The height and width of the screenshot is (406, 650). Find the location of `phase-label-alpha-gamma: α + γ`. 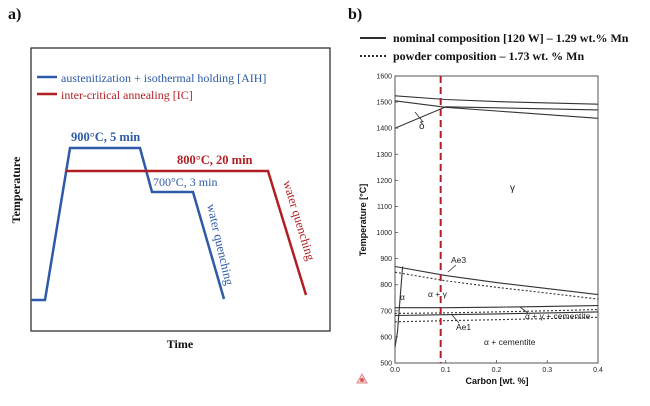

phase-label-alpha-gamma: α + γ is located at coordinates (438, 294).